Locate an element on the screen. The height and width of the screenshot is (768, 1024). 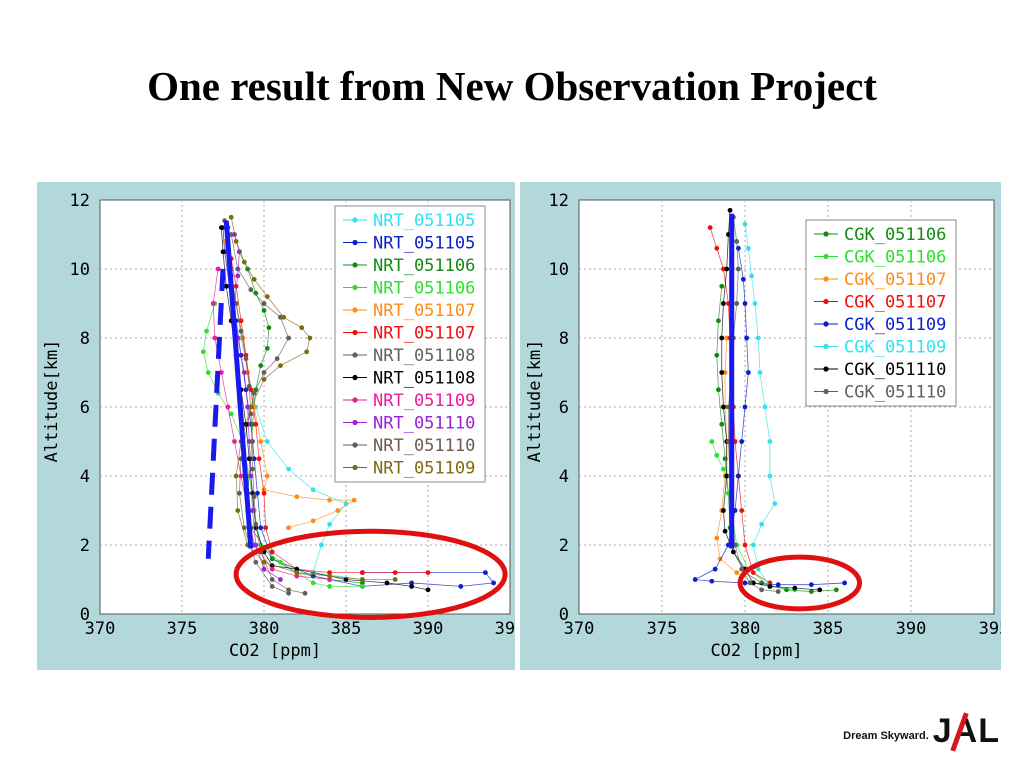
legend-entry-label: CGK_051106 is located at coordinates (895, 235).